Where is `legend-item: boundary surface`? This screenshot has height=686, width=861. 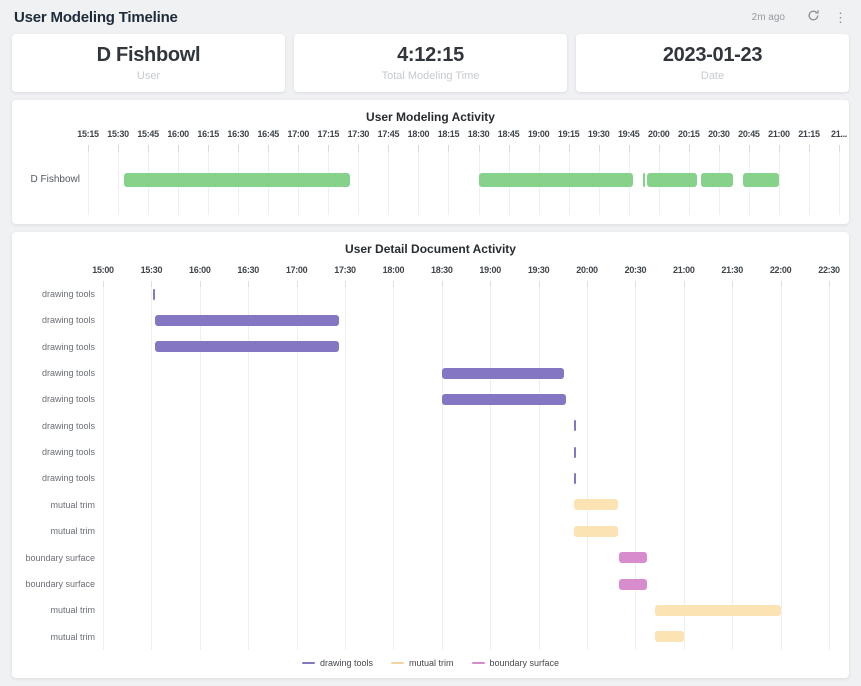 legend-item: boundary surface is located at coordinates (515, 663).